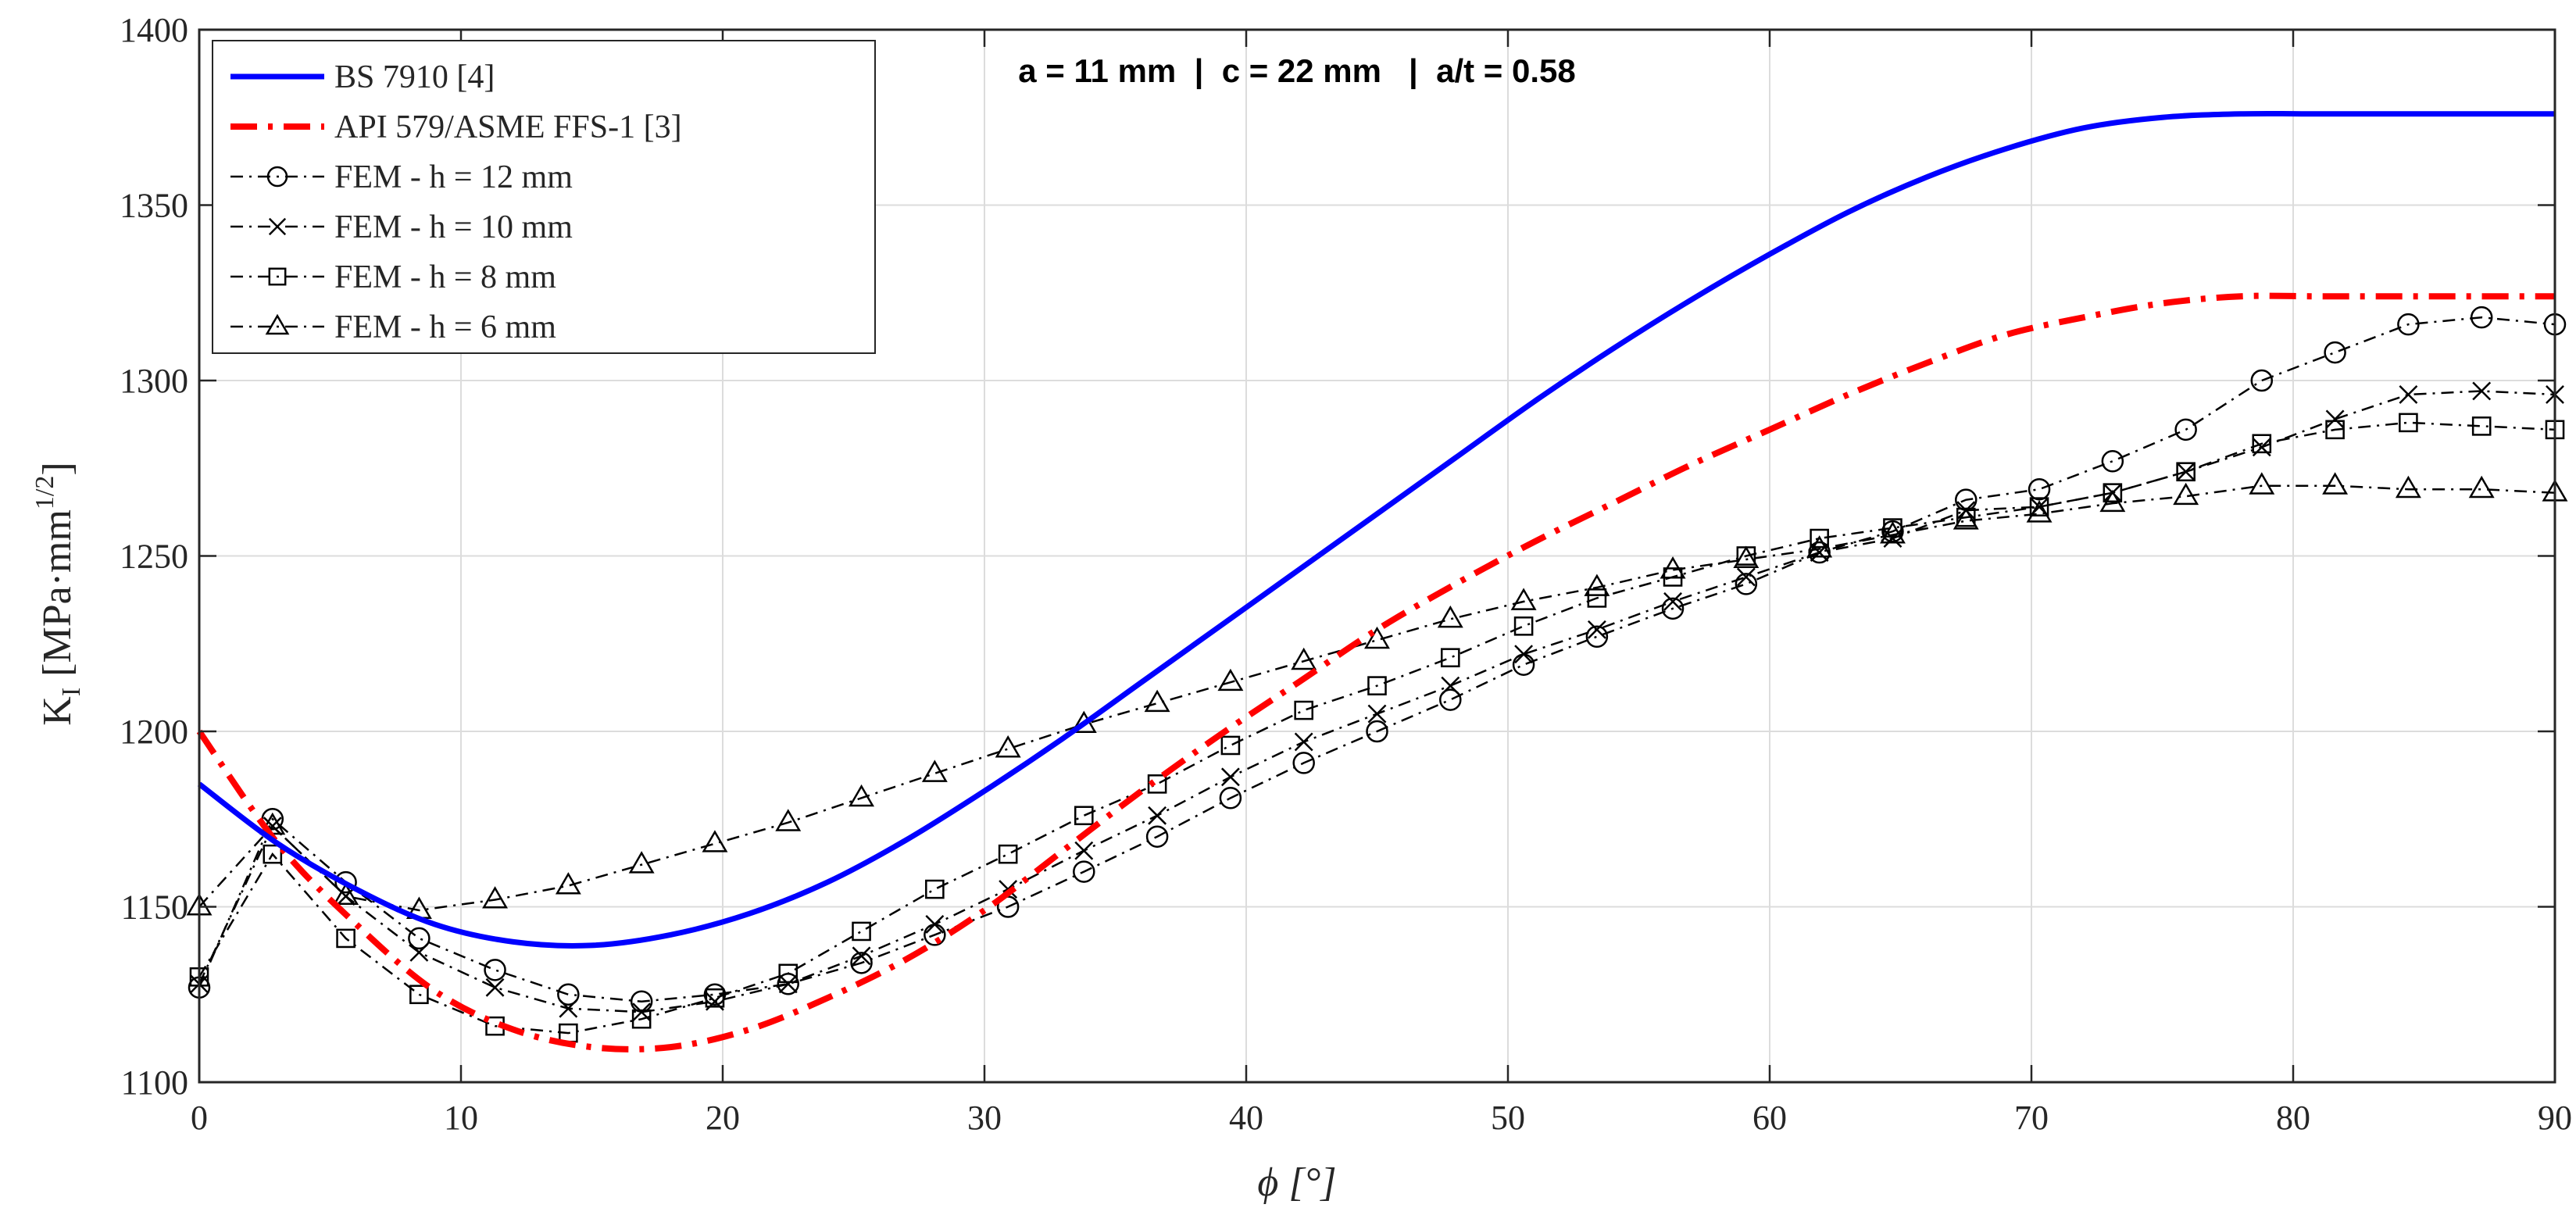 The image size is (2576, 1208). Describe the element at coordinates (1508, 1118) in the screenshot. I see `x-tick-label: 50` at that location.